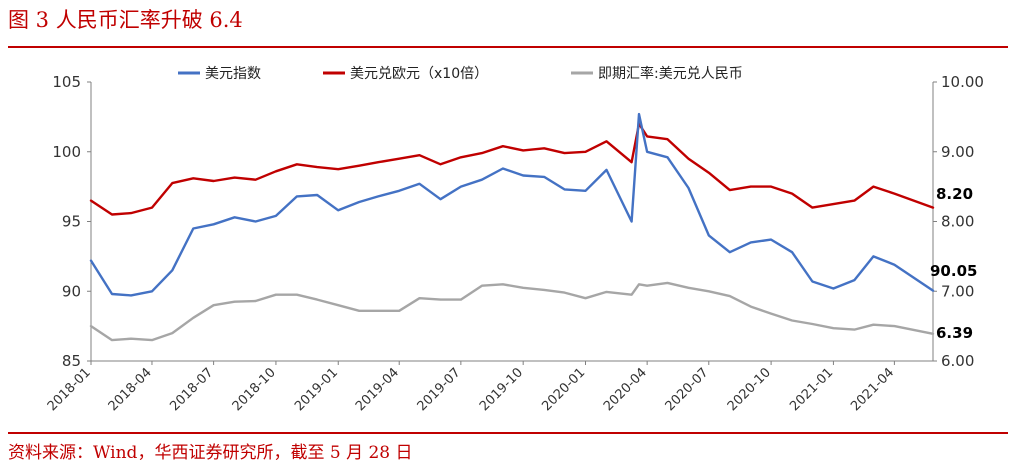 The height and width of the screenshot is (465, 1012). Describe the element at coordinates (749, 389) in the screenshot. I see `x-tick-label: 2020-10` at that location.